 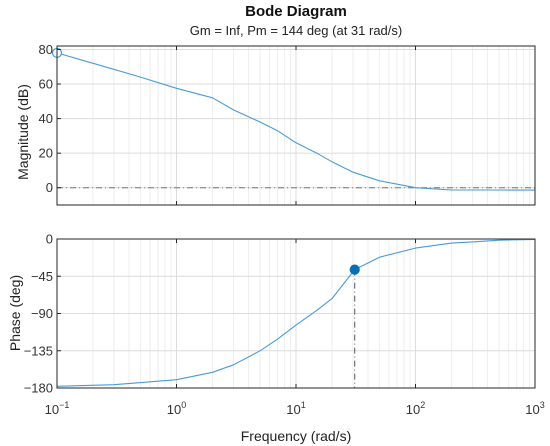 I want to click on mag-y-tick-label: 80, so click(x=46, y=49).